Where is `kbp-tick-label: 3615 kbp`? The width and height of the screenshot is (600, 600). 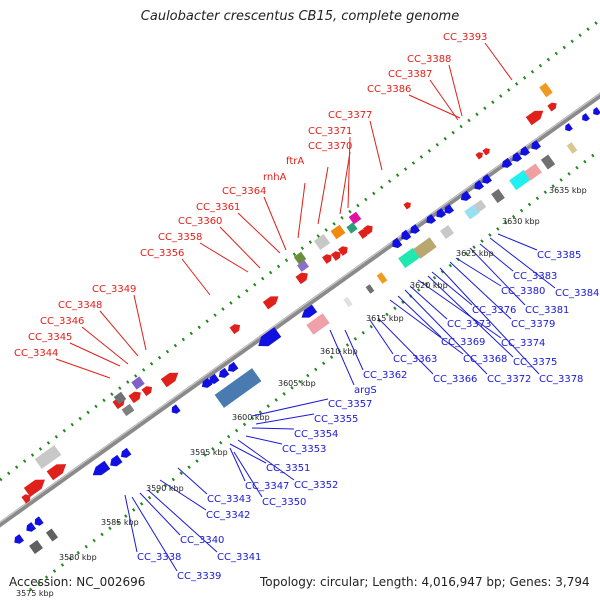 kbp-tick-label: 3615 kbp is located at coordinates (385, 318).